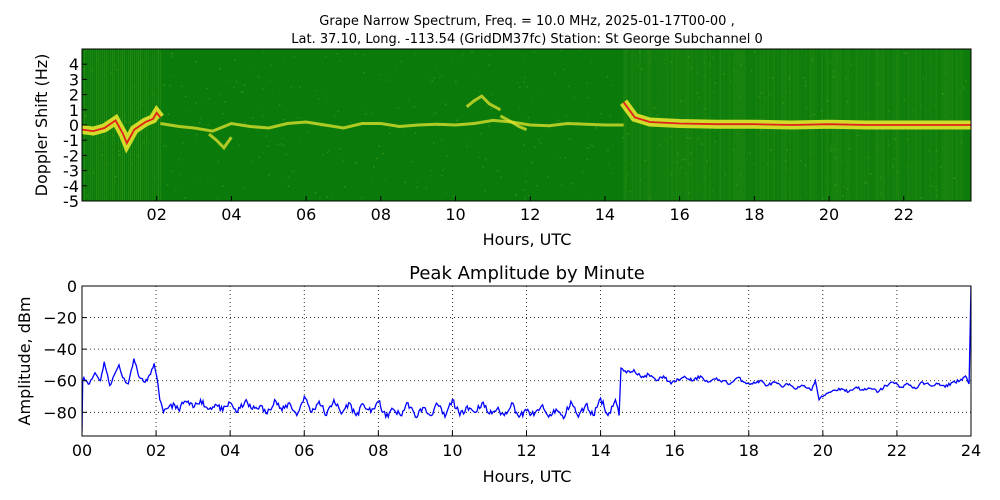 The width and height of the screenshot is (1000, 500). I want to click on amplitude-x-tick-label: 08, so click(378, 450).